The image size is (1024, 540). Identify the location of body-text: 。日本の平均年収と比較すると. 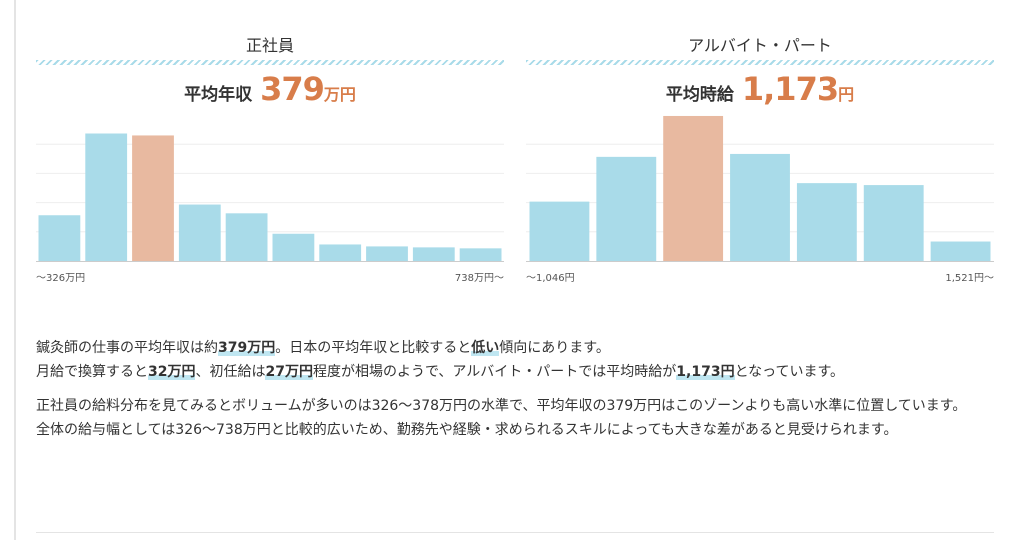
(373, 348).